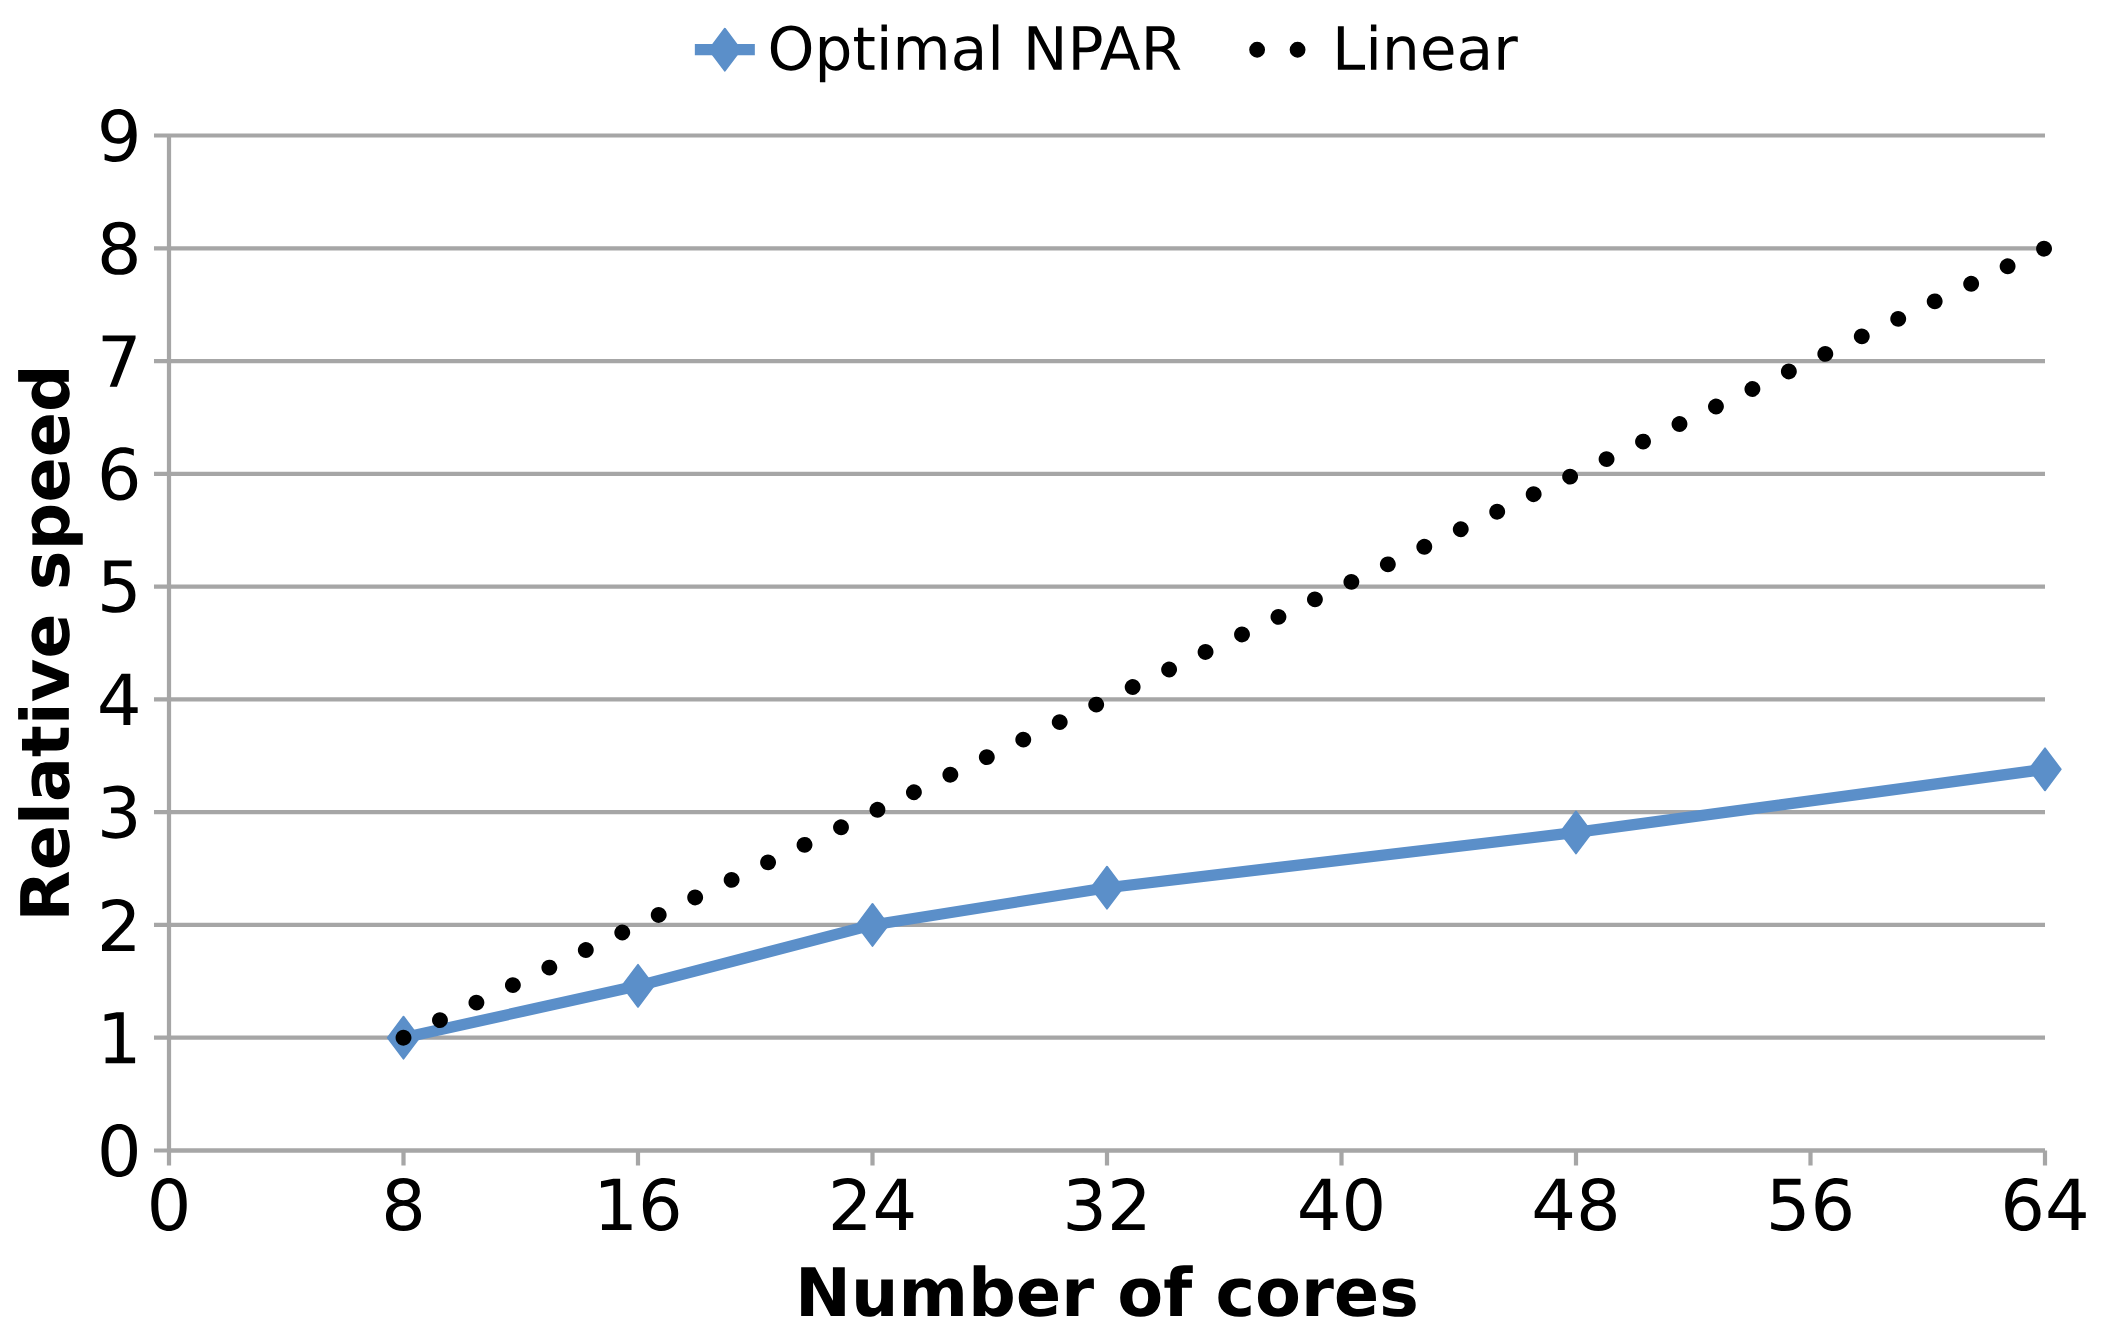 The height and width of the screenshot is (1331, 2103). I want to click on legend-label: Optimal NPAR, so click(975, 53).